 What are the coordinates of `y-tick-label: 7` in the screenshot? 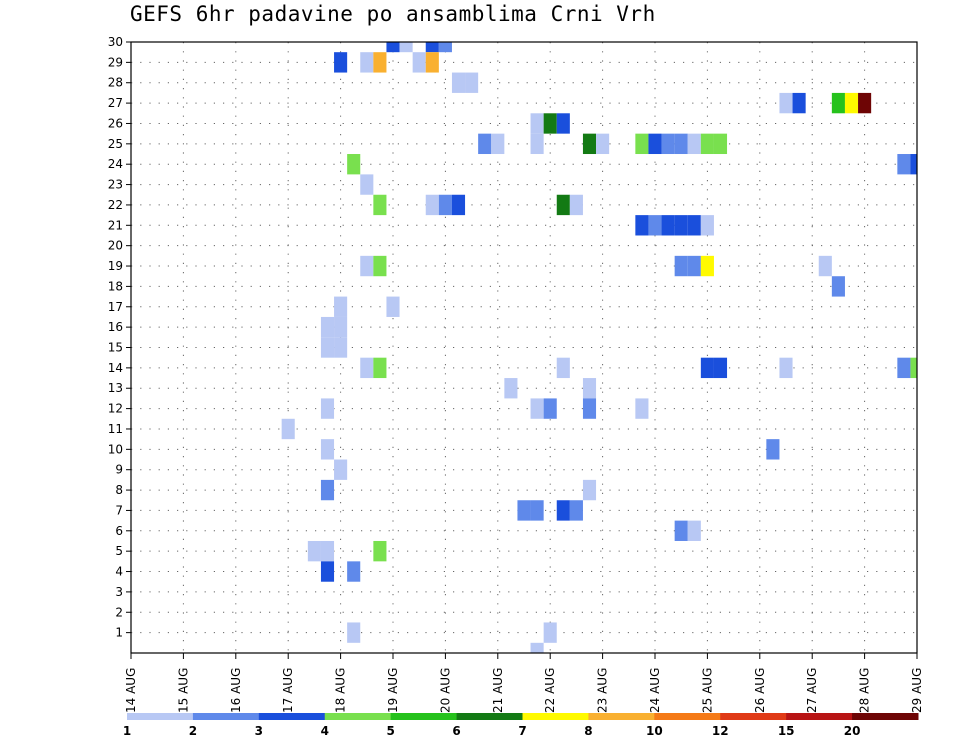 It's located at (119, 510).